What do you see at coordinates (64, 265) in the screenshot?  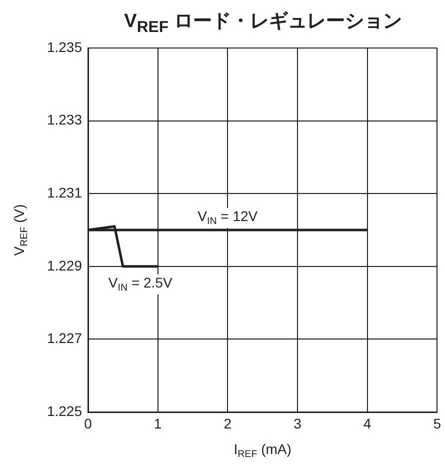 I see `y-tick-label: 1.229` at bounding box center [64, 265].